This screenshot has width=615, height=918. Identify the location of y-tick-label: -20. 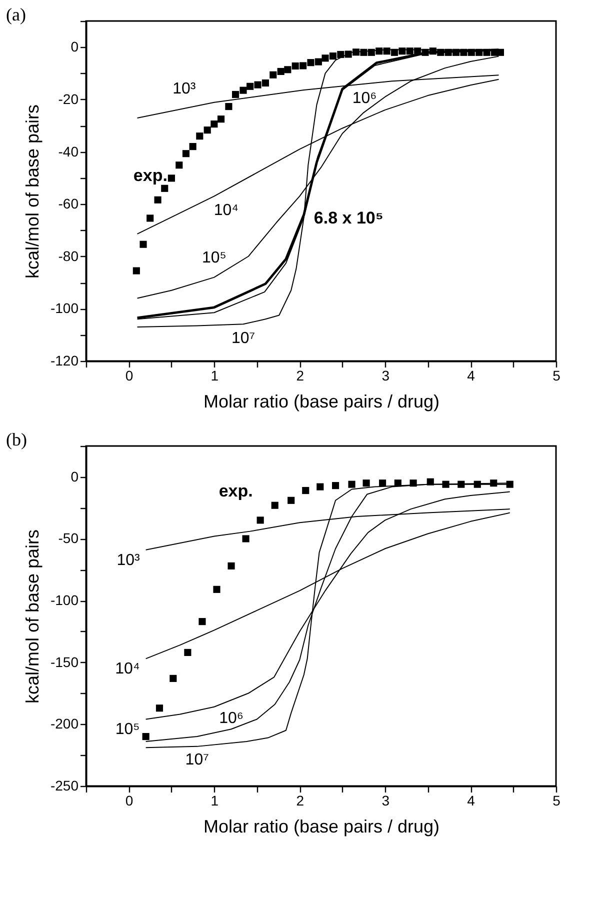
(68, 98).